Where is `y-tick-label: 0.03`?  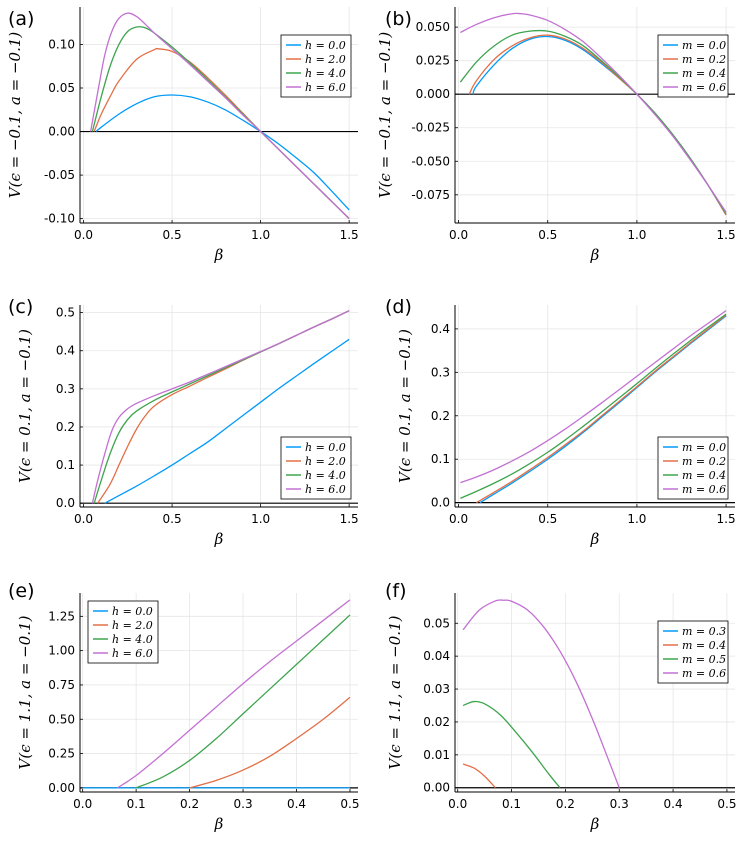 y-tick-label: 0.03 is located at coordinates (436, 689).